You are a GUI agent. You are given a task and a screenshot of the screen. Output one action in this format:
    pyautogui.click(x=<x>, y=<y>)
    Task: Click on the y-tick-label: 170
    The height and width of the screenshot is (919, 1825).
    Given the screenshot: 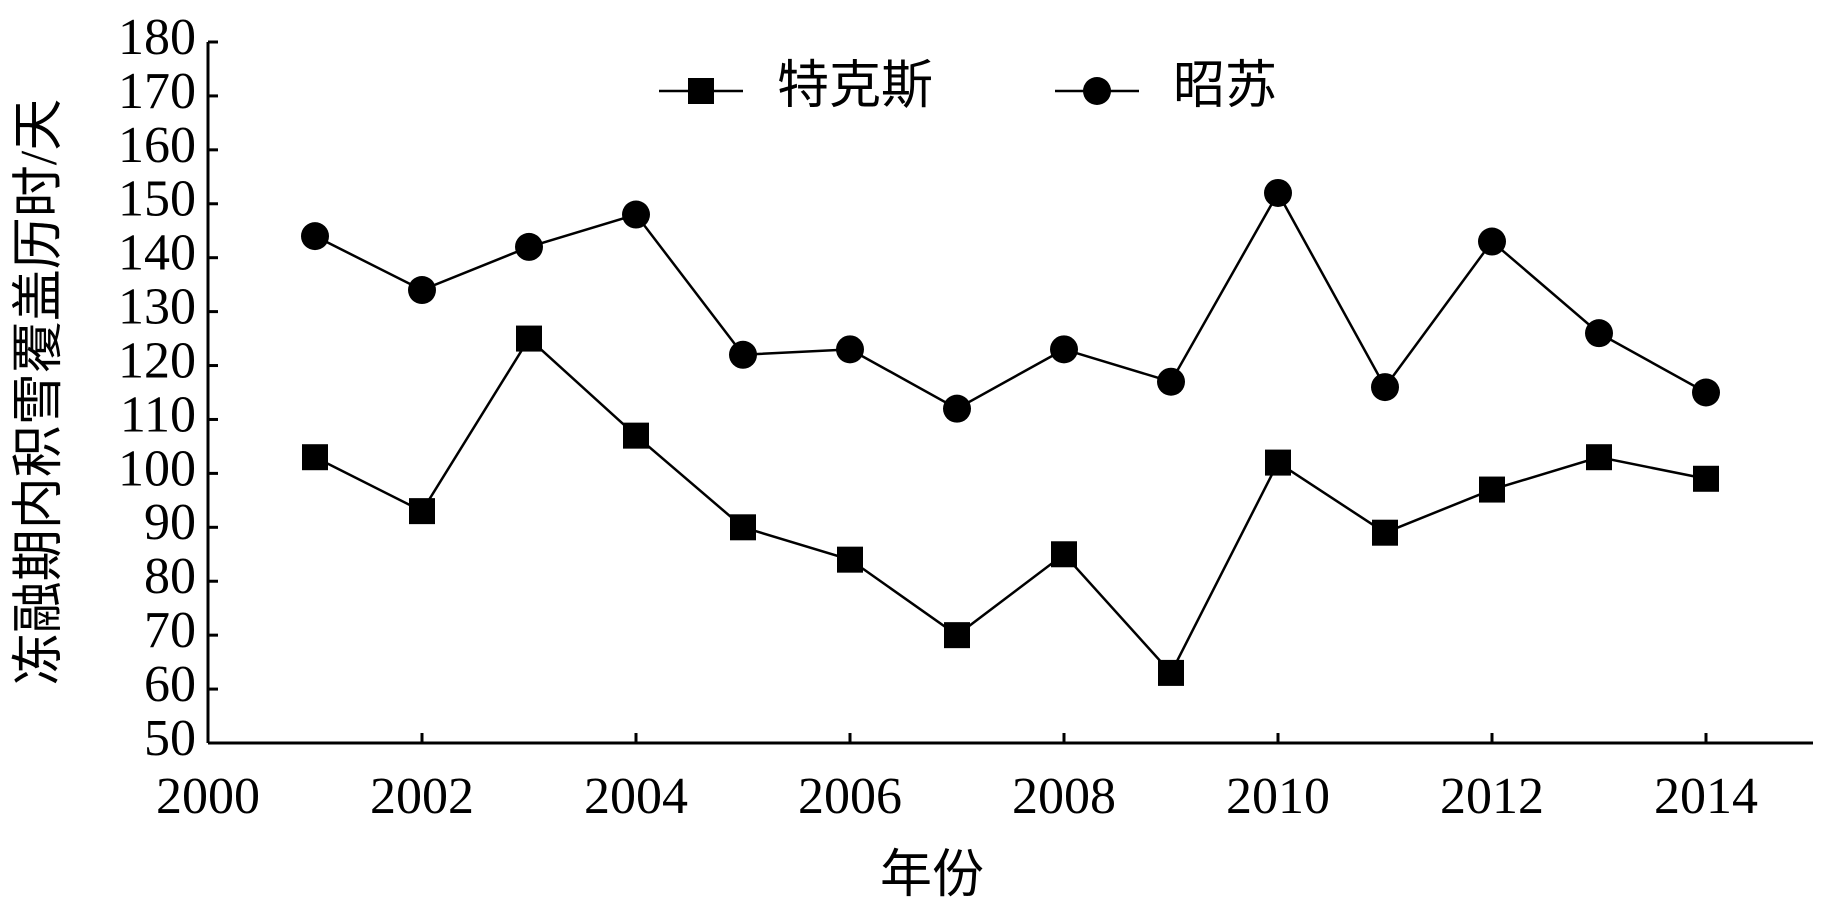 What is the action you would take?
    pyautogui.click(x=157, y=91)
    